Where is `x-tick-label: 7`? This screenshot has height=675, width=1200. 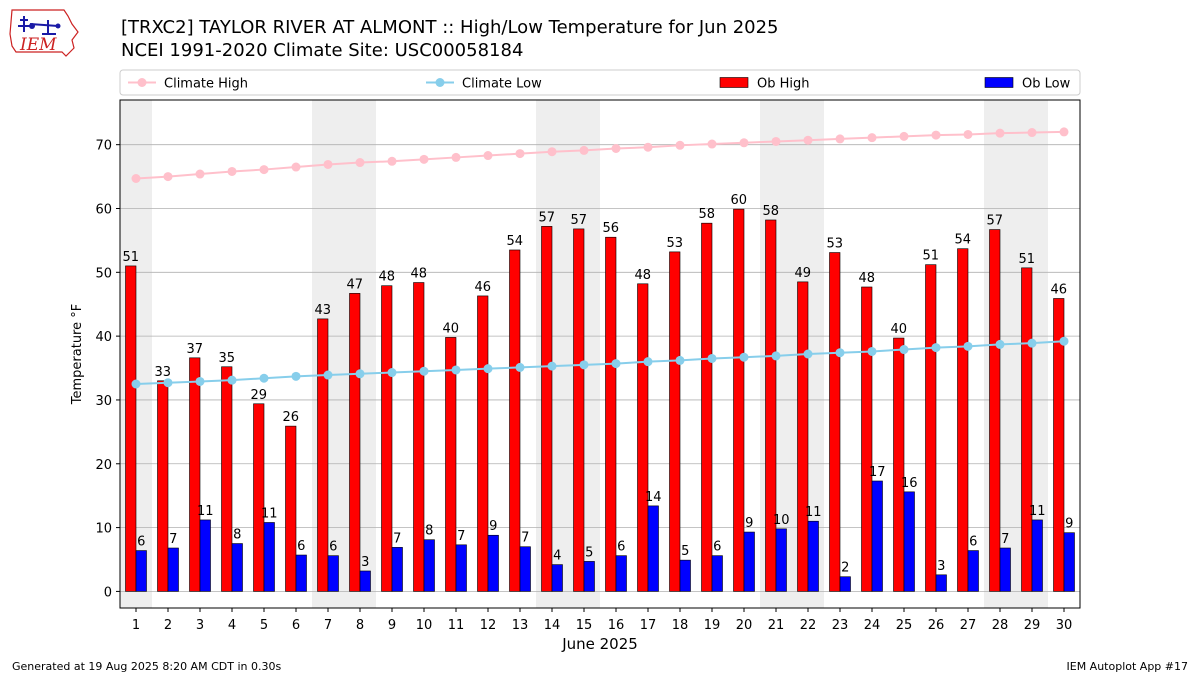 x-tick-label: 7 is located at coordinates (328, 625).